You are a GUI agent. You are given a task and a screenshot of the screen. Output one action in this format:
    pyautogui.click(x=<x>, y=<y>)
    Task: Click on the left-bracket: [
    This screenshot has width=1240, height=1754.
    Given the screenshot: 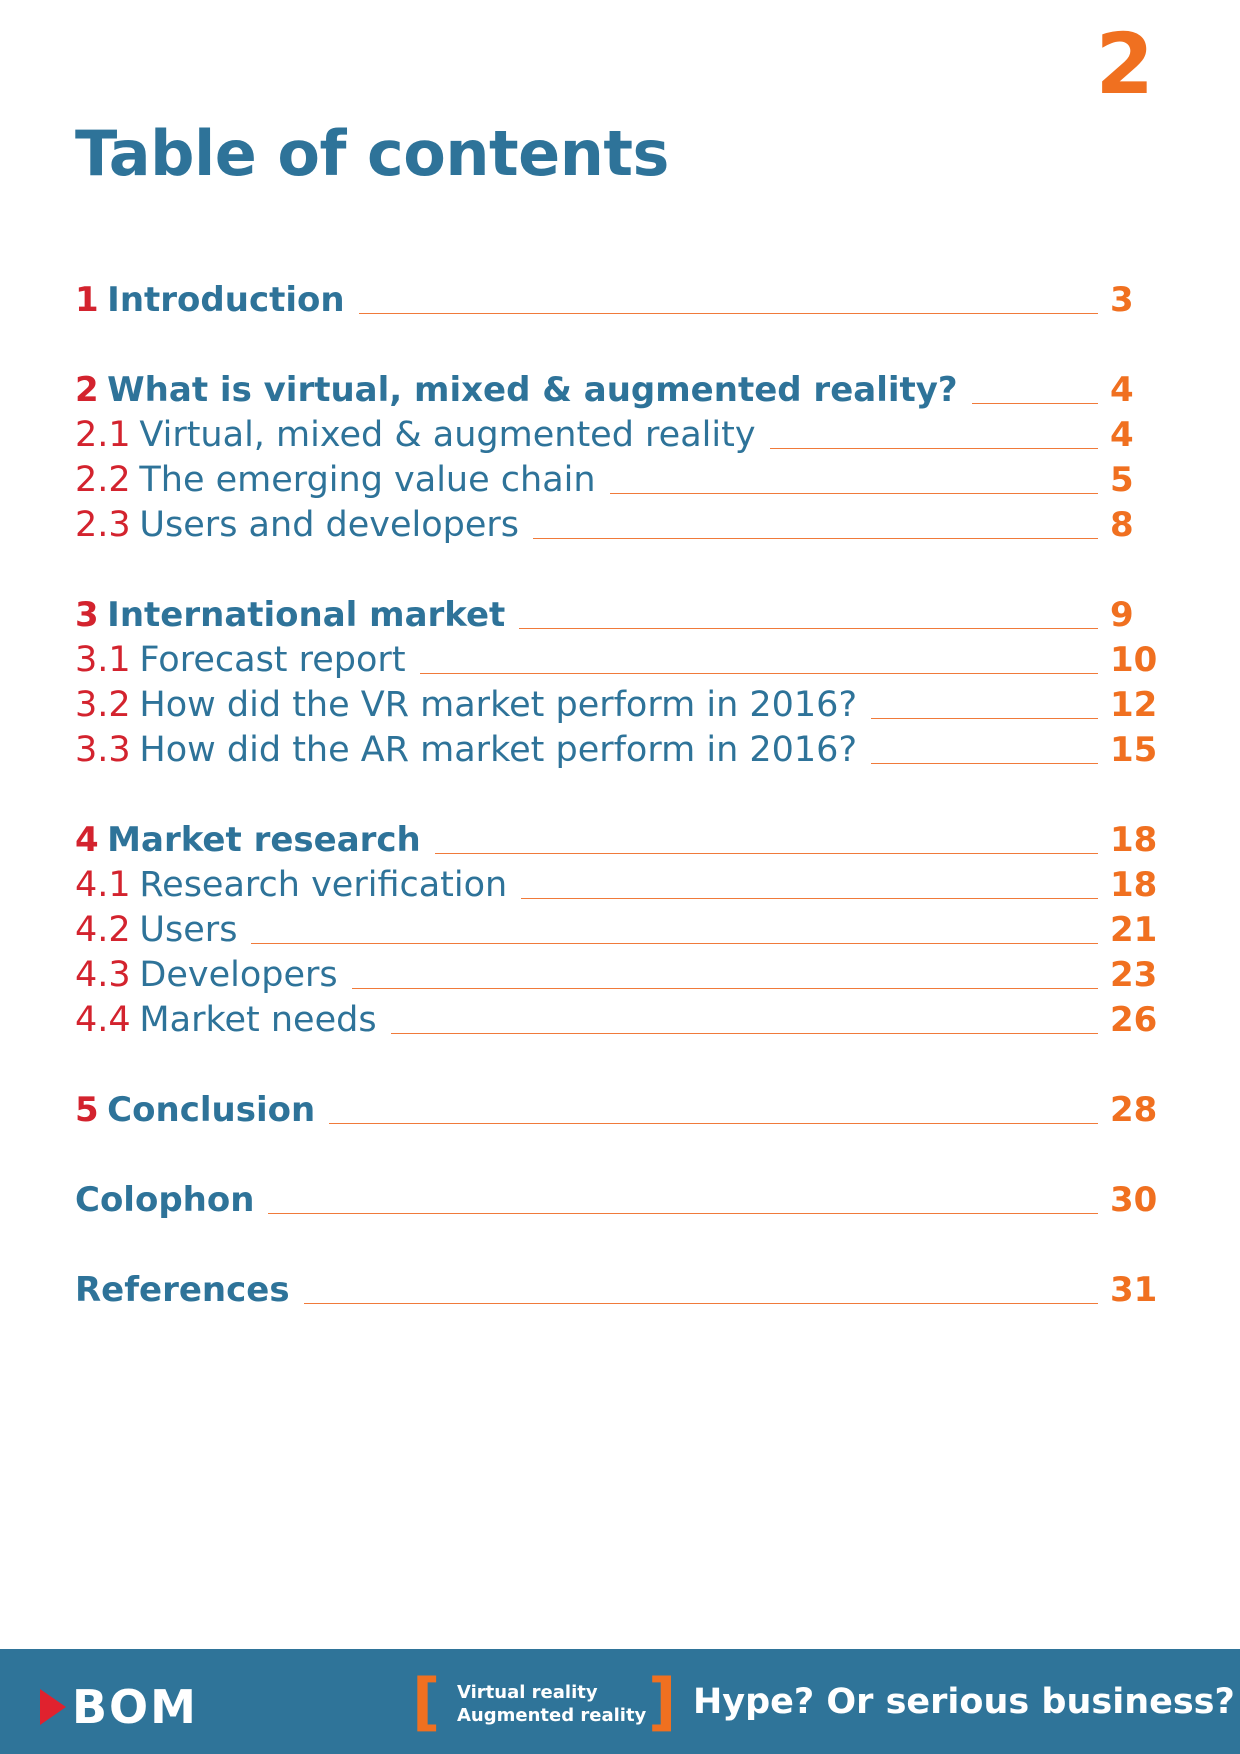 What is the action you would take?
    pyautogui.click(x=426, y=1701)
    